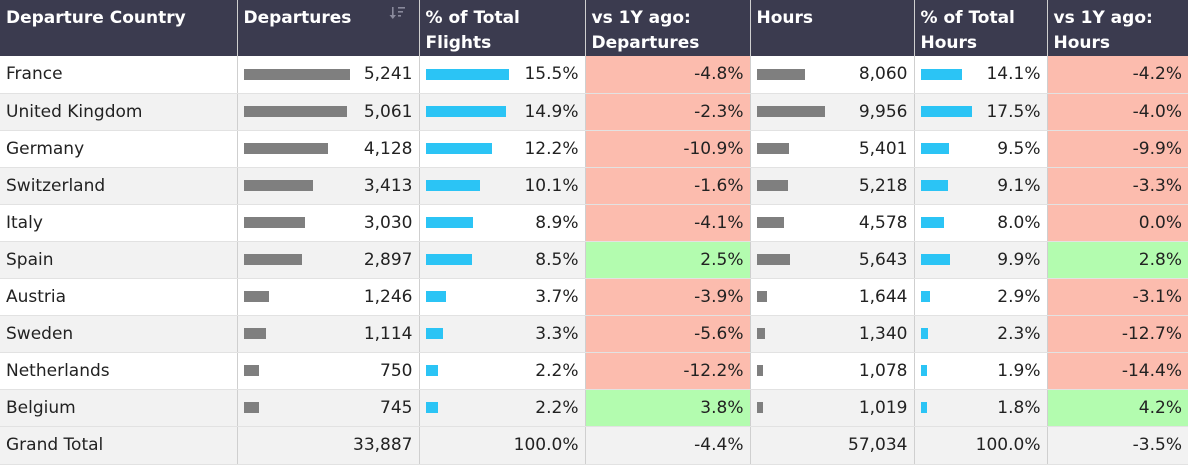 Image resolution: width=1188 pixels, height=470 pixels. What do you see at coordinates (668, 28) in the screenshot?
I see `header-vs-1y-departures: vs 1Y ago: Departures` at bounding box center [668, 28].